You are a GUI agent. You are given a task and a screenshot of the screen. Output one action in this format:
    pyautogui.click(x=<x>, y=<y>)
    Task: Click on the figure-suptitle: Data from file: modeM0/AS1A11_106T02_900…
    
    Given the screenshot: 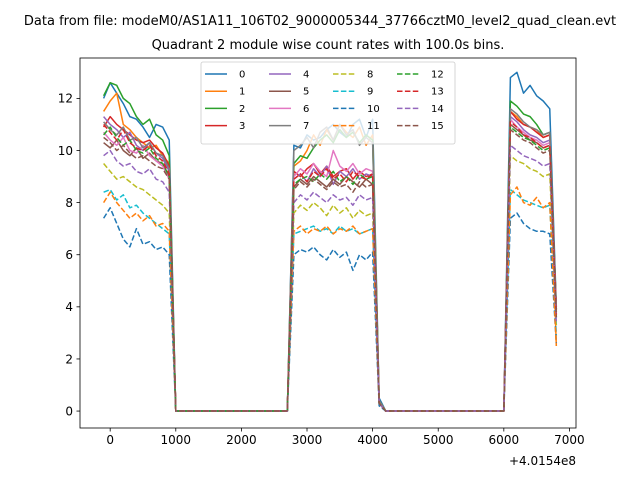 What is the action you would take?
    pyautogui.click(x=320, y=21)
    